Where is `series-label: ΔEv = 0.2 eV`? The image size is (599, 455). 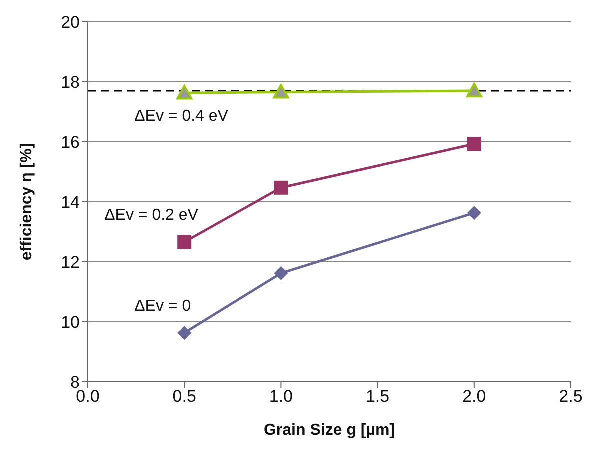 series-label: ΔEv = 0.2 eV is located at coordinates (151, 215).